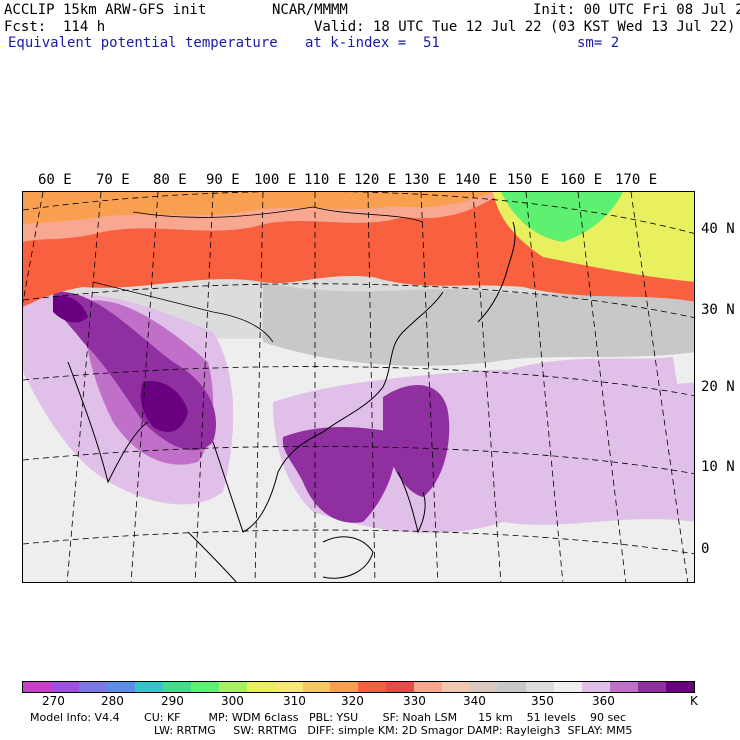 The image size is (740, 740). Describe the element at coordinates (496, 272) in the screenshot. I see `coastline-japan` at that location.